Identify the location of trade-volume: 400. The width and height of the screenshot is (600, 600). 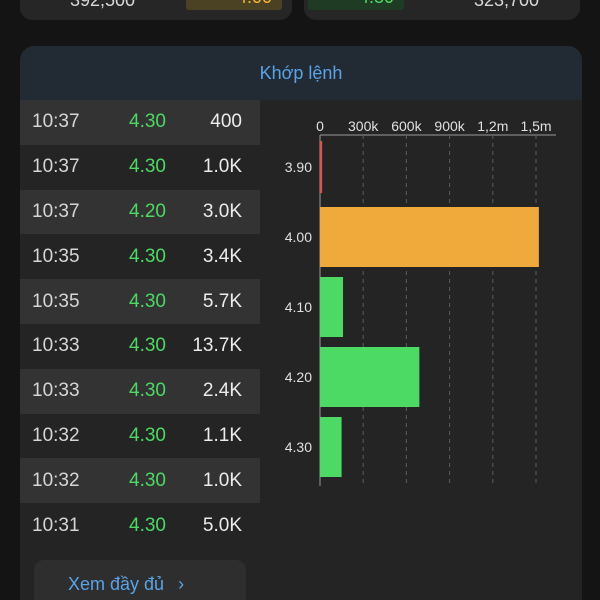
(226, 122).